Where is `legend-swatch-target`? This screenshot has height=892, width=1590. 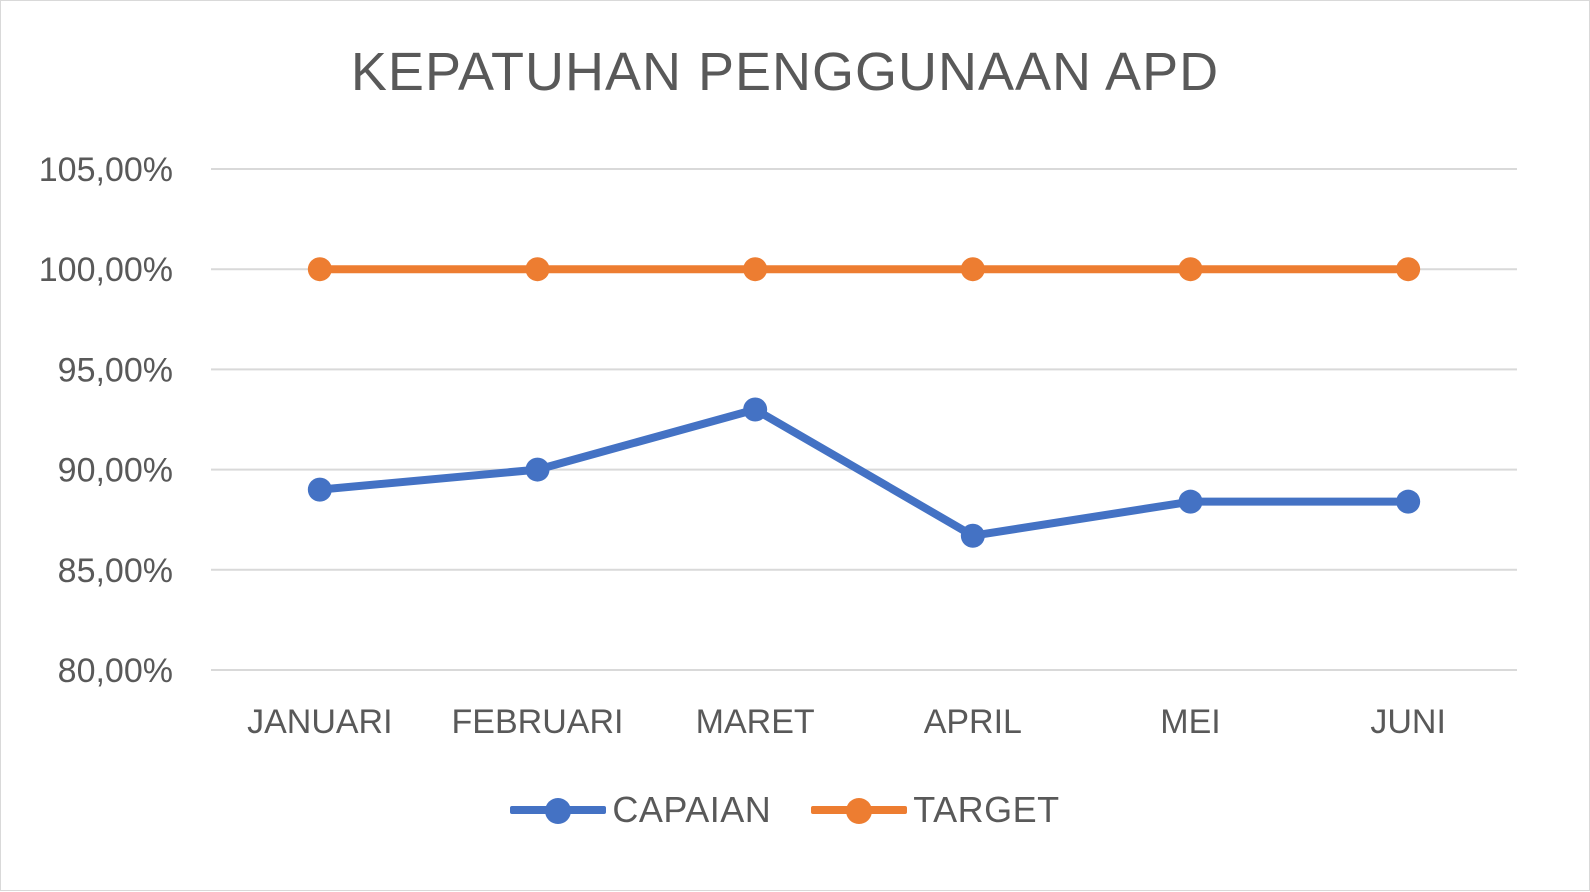
legend-swatch-target is located at coordinates (859, 810).